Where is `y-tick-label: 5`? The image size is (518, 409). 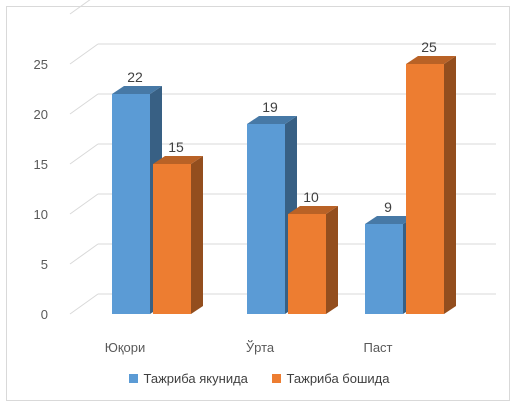 y-tick-label: 5 is located at coordinates (44, 264).